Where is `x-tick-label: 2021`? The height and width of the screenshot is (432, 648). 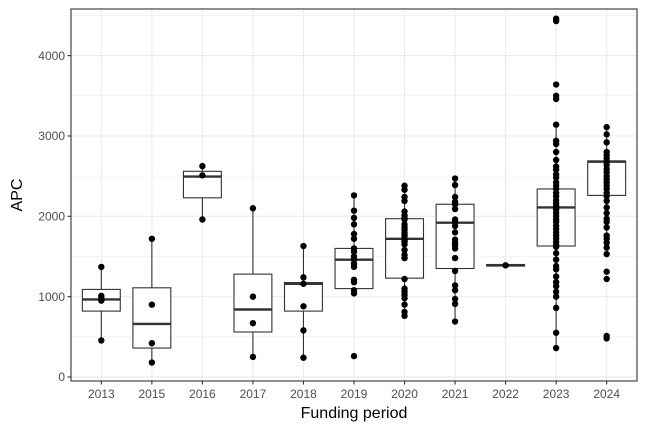
x-tick-label: 2021 is located at coordinates (455, 394).